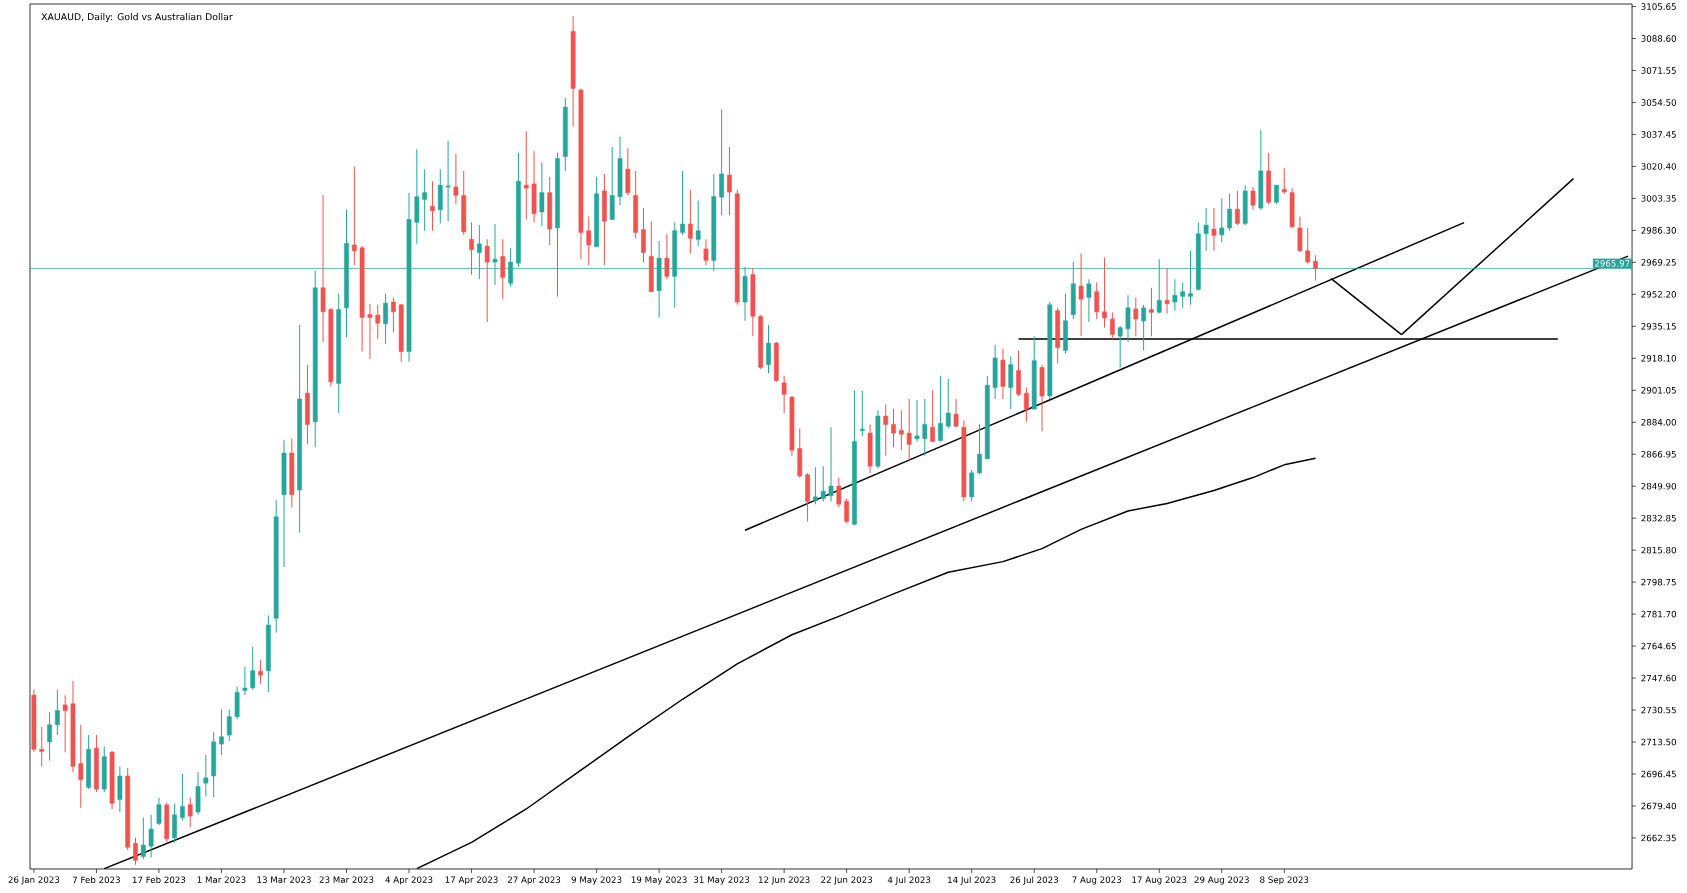  Describe the element at coordinates (221, 879) in the screenshot. I see `x-tick-label: 1 Mar 2023` at that location.